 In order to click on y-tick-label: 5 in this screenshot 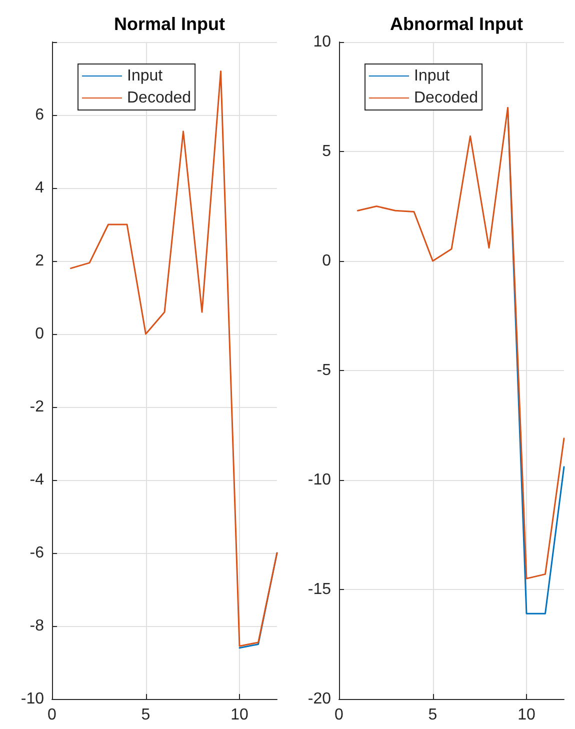, I will do `click(327, 151)`.